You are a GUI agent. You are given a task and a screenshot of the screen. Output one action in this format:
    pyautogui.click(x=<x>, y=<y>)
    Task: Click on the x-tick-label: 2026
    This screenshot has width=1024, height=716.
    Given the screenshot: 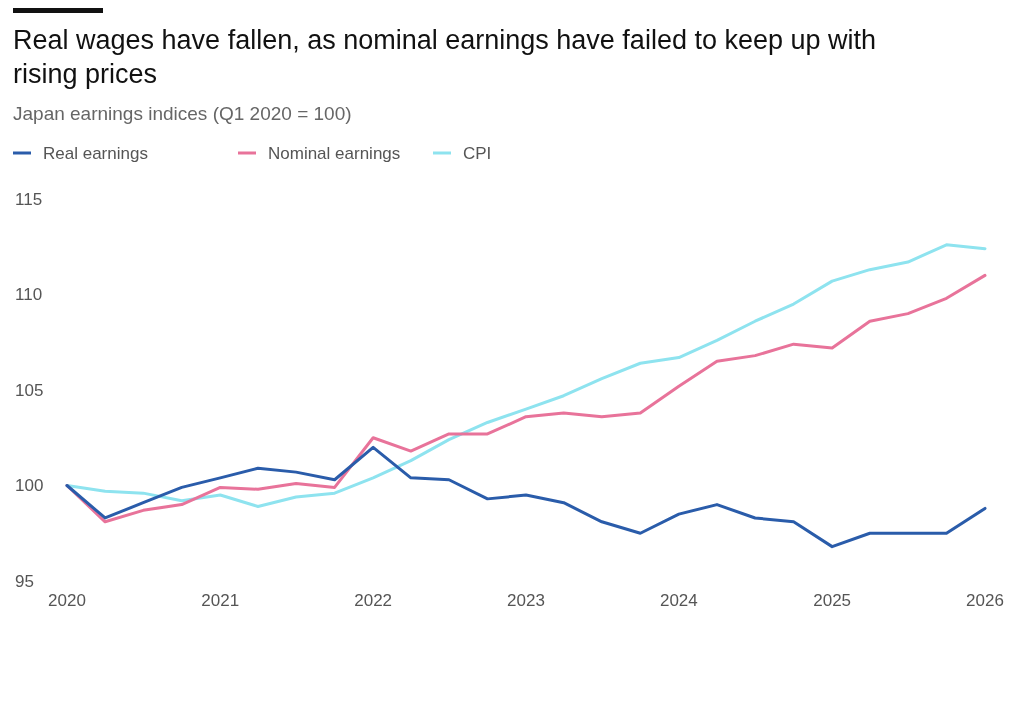 What is the action you would take?
    pyautogui.click(x=985, y=600)
    